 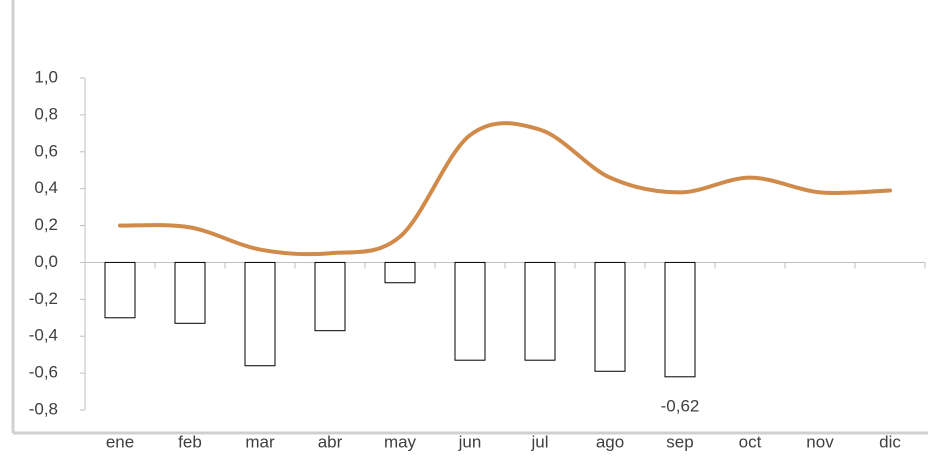 What do you see at coordinates (46, 261) in the screenshot?
I see `y-tick-label: 0,0` at bounding box center [46, 261].